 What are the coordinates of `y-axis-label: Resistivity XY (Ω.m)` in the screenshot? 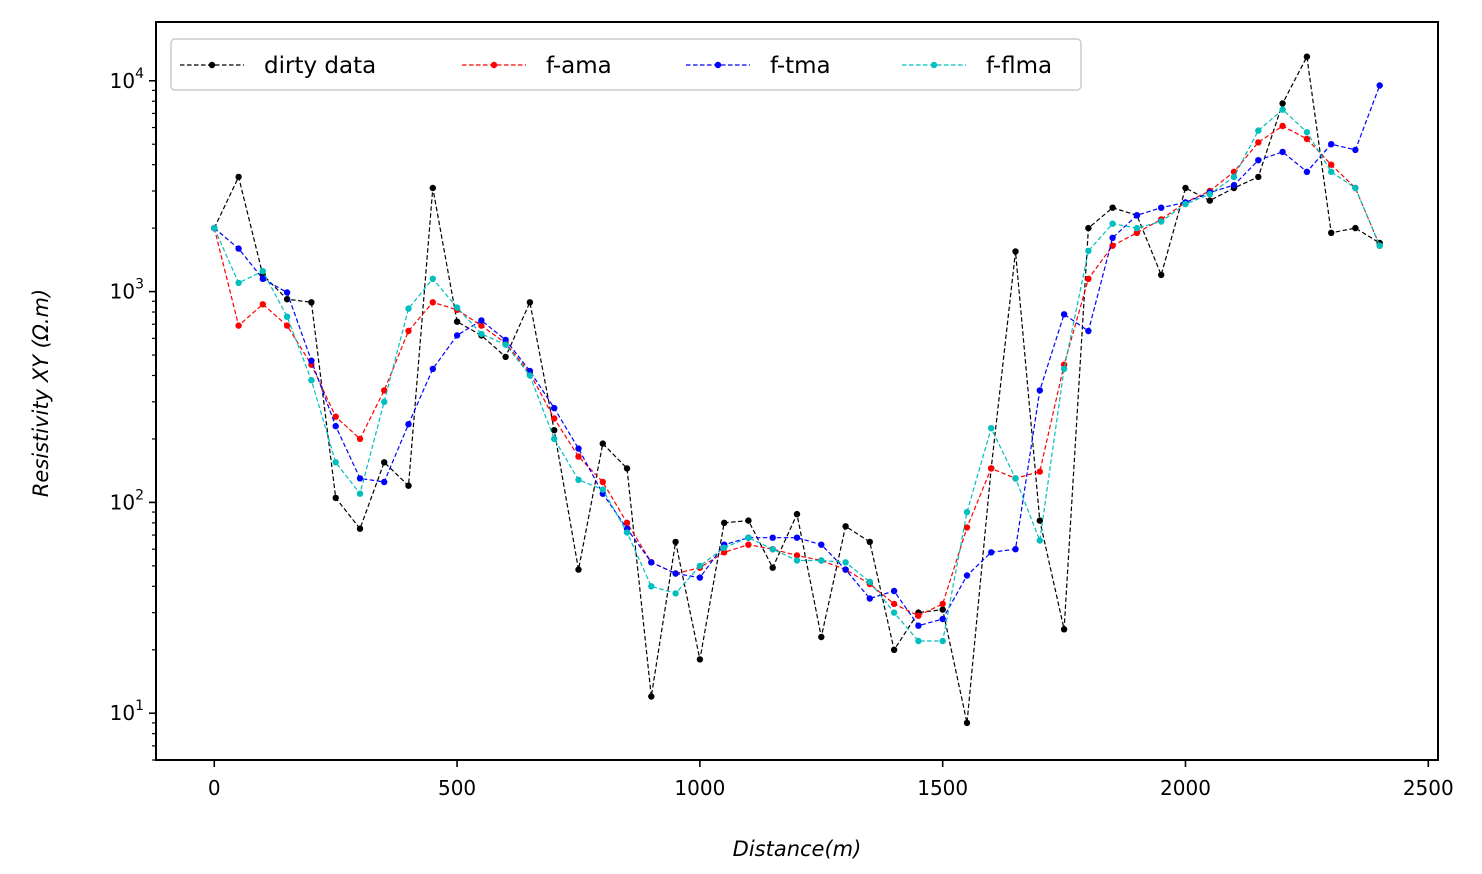 It's located at (41, 393).